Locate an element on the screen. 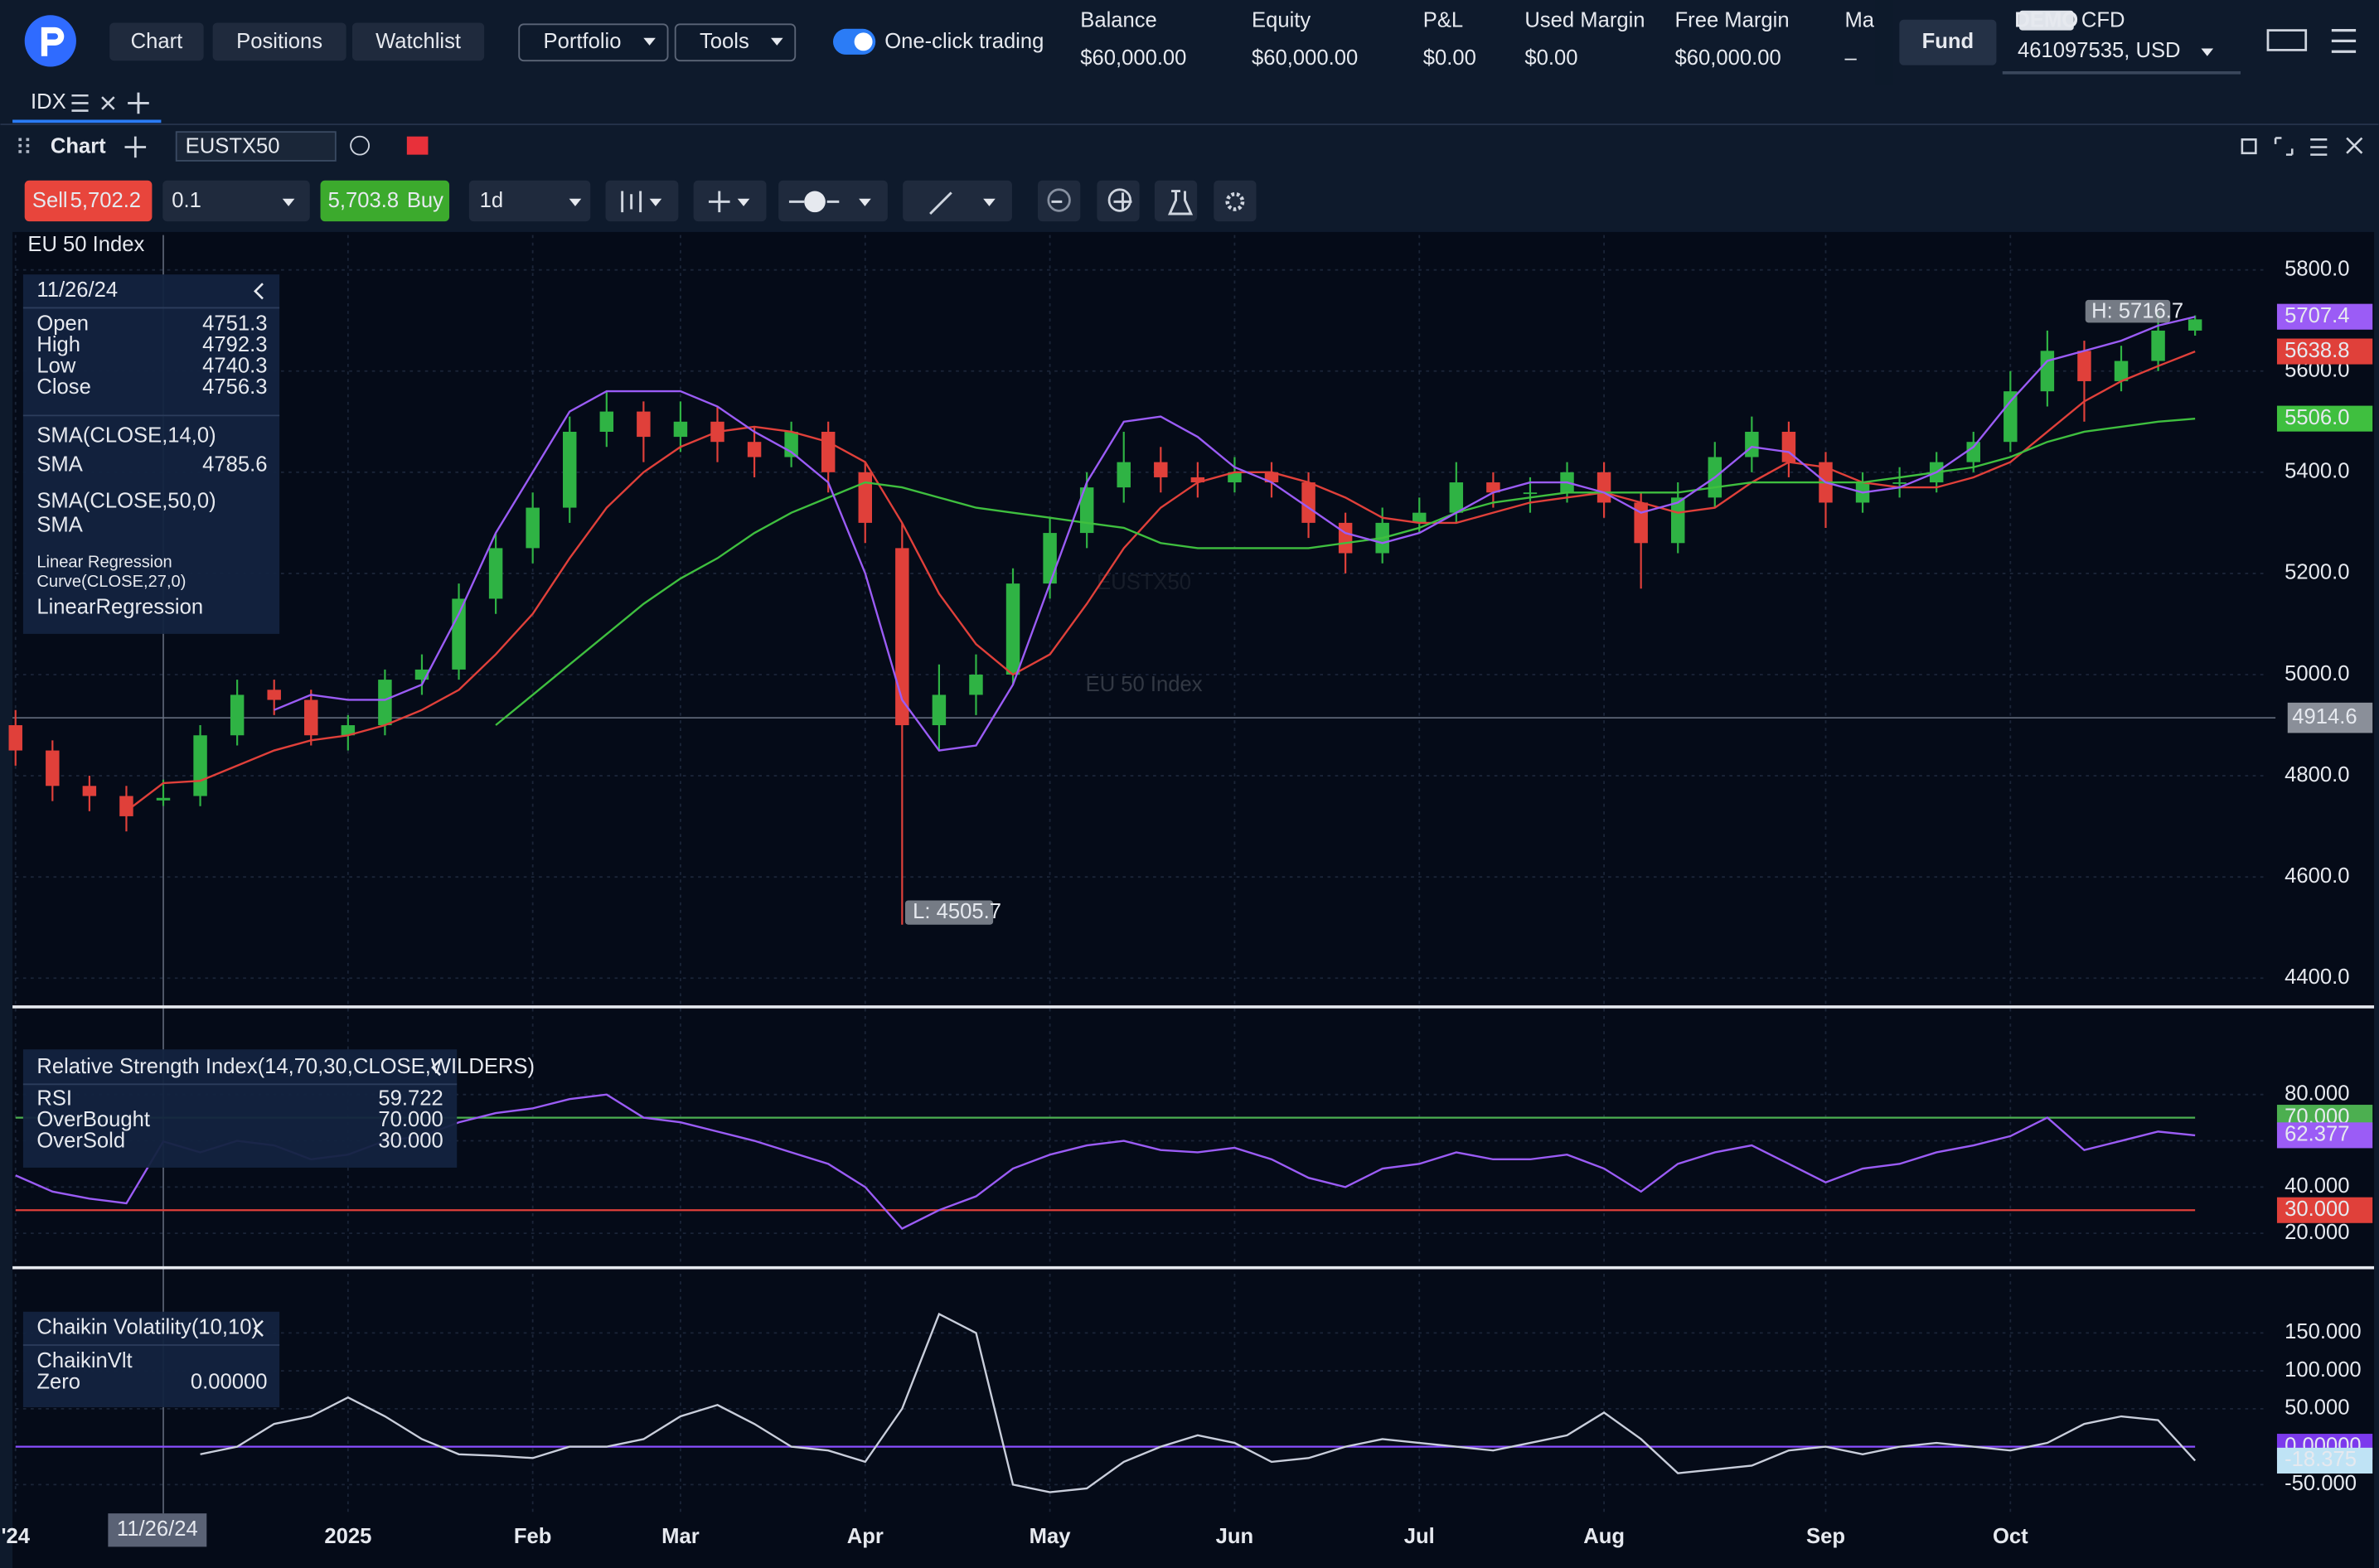 The image size is (2379, 1568). series-badge: 5506.0 is located at coordinates (2317, 417).